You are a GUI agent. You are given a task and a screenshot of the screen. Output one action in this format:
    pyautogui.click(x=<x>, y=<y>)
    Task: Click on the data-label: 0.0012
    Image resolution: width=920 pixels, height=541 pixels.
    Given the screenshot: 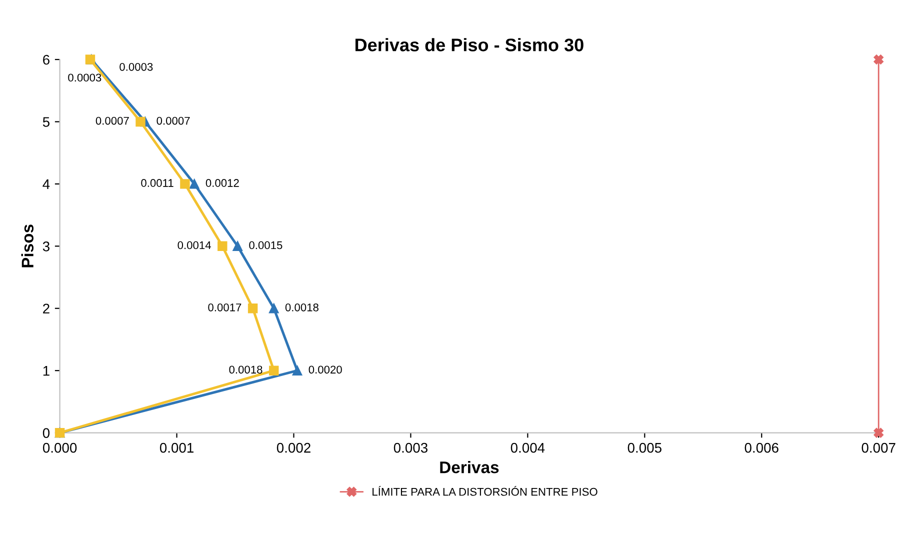 What is the action you would take?
    pyautogui.click(x=222, y=183)
    